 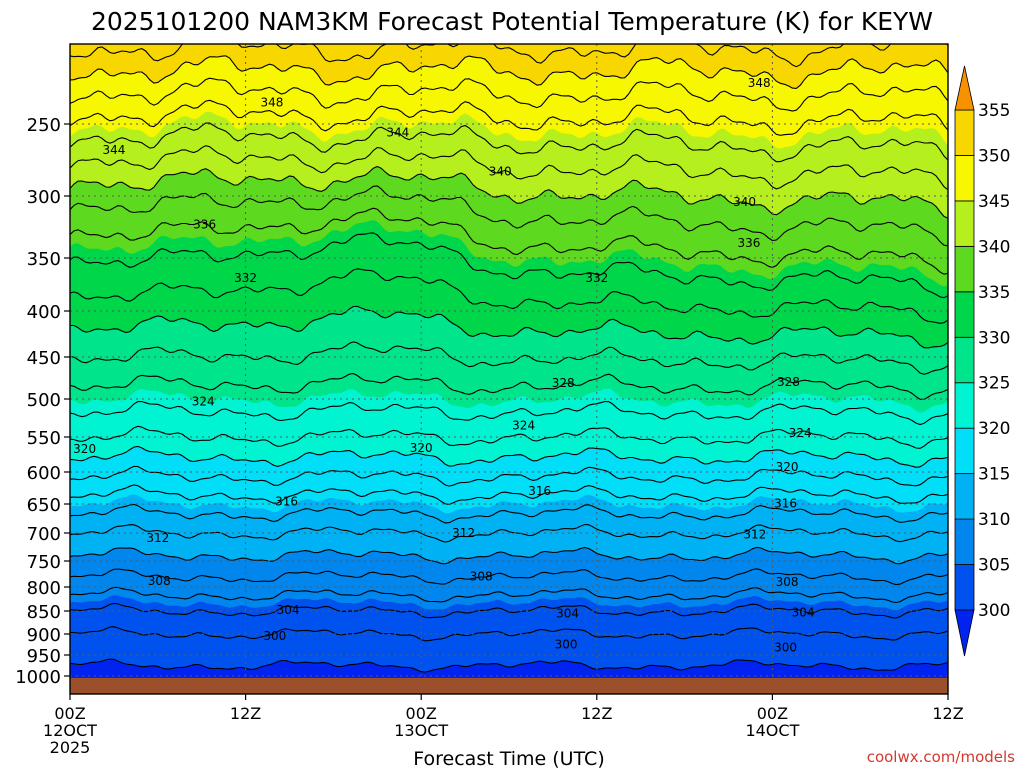 What do you see at coordinates (994, 156) in the screenshot?
I see `colorbar-label: 350` at bounding box center [994, 156].